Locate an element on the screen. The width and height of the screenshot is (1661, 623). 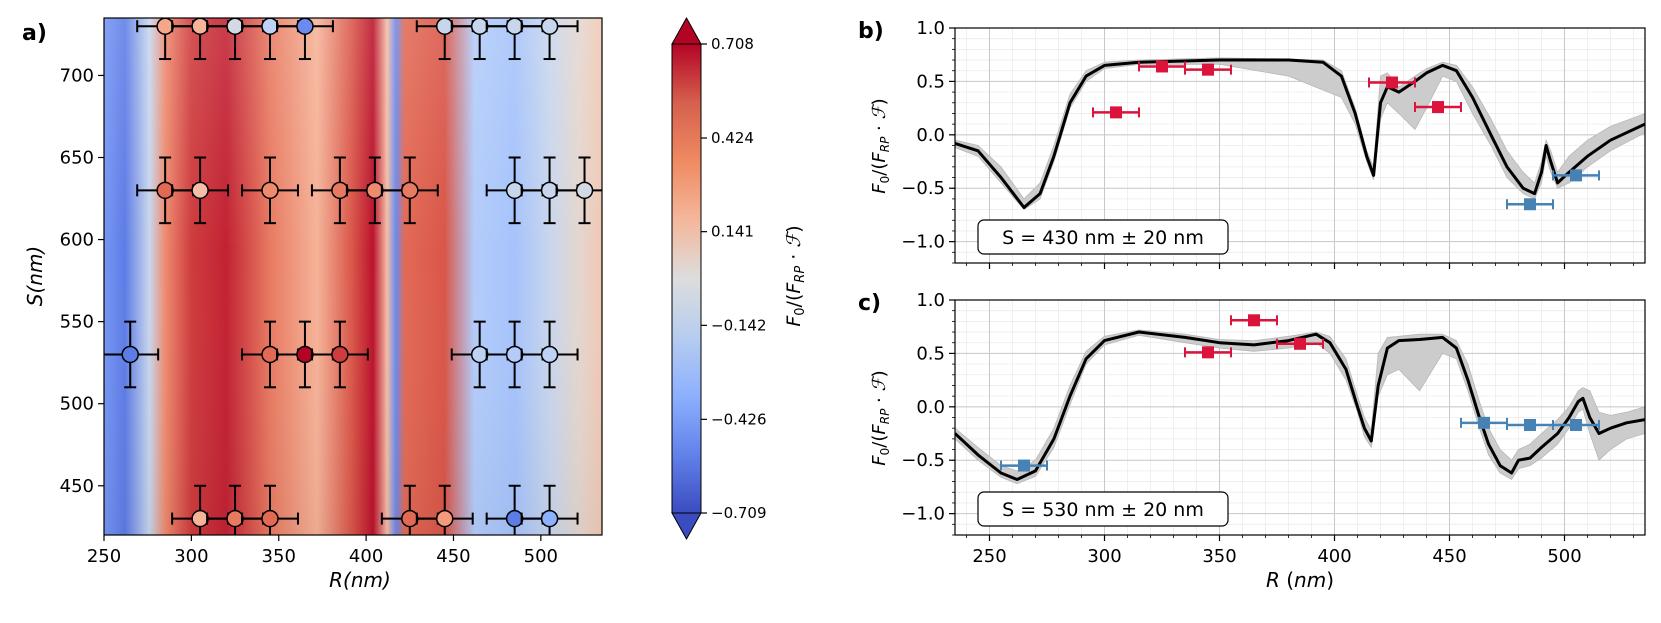
y-tick-label: 700 is located at coordinates (77, 75).